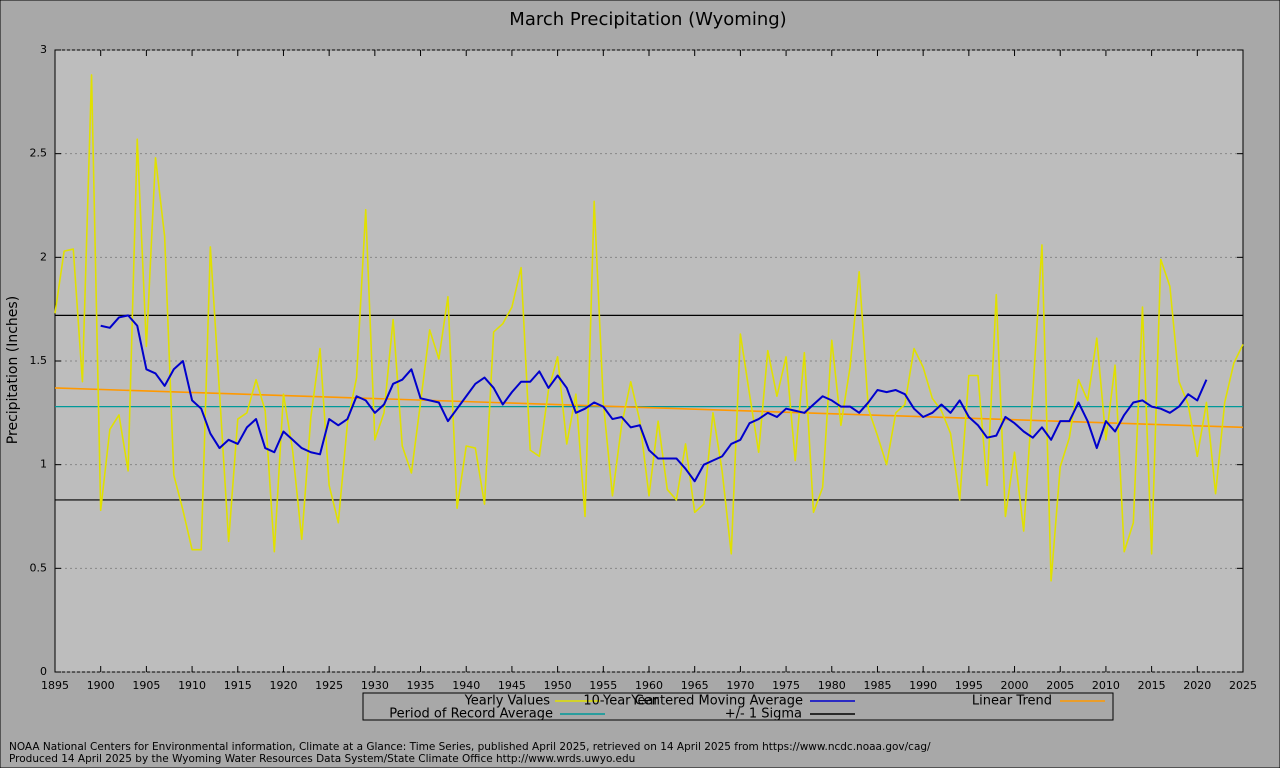  I want to click on x-tick-label: 1935, so click(421, 685).